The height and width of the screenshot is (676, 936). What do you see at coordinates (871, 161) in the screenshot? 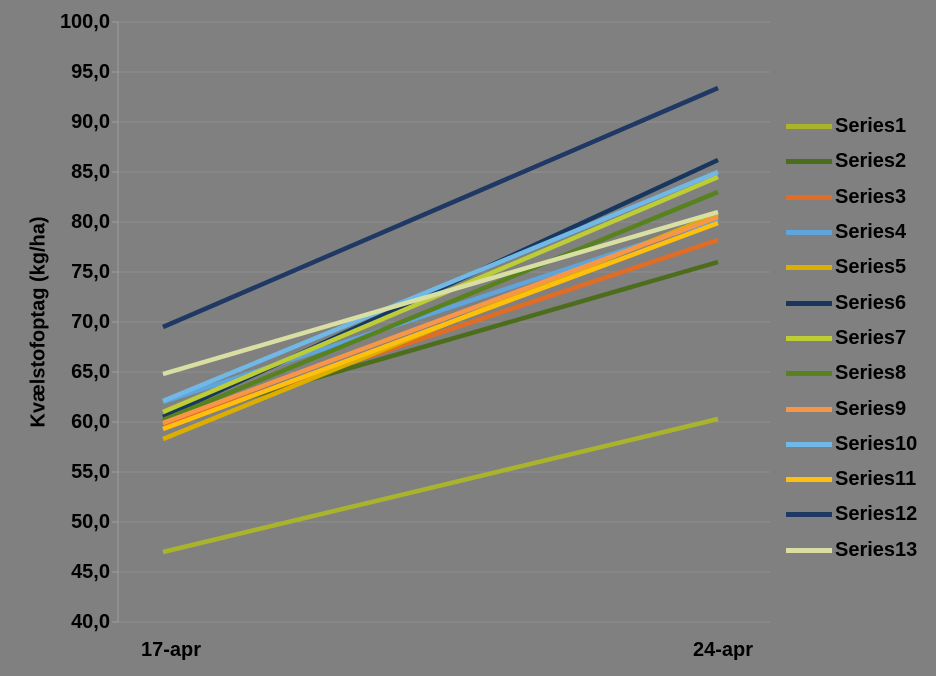
I see `legend-label: Series2` at bounding box center [871, 161].